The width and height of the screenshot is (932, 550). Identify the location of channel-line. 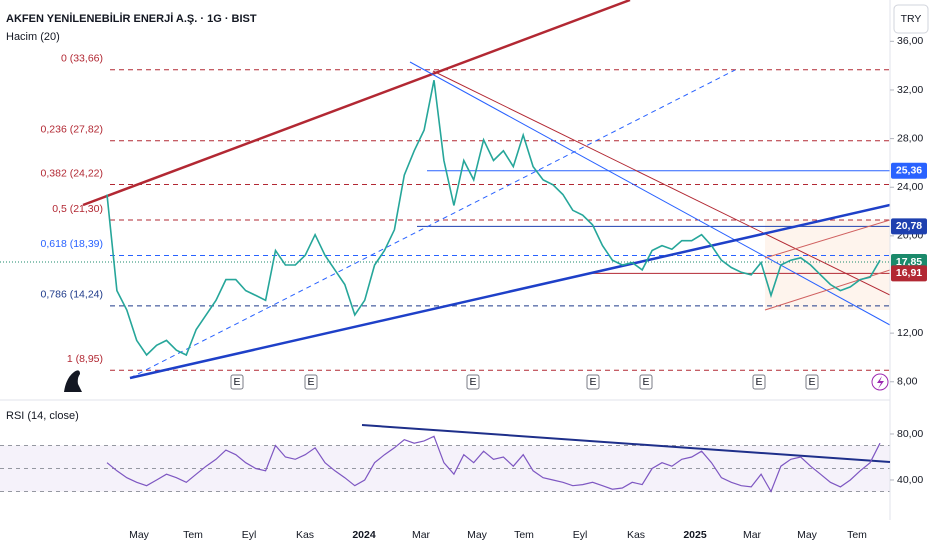
(827, 239).